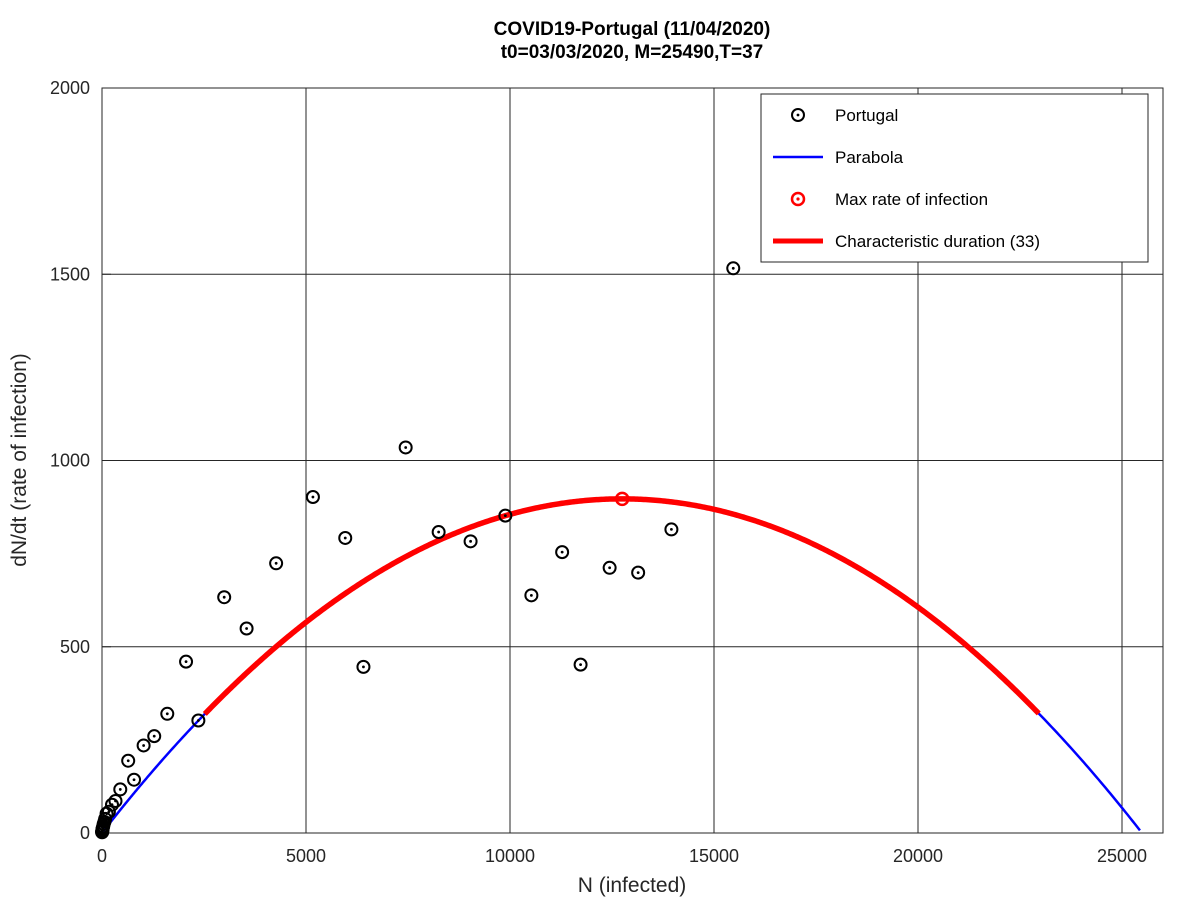 This screenshot has width=1200, height=900. Describe the element at coordinates (102, 856) in the screenshot. I see `x-tick-label: 0` at that location.